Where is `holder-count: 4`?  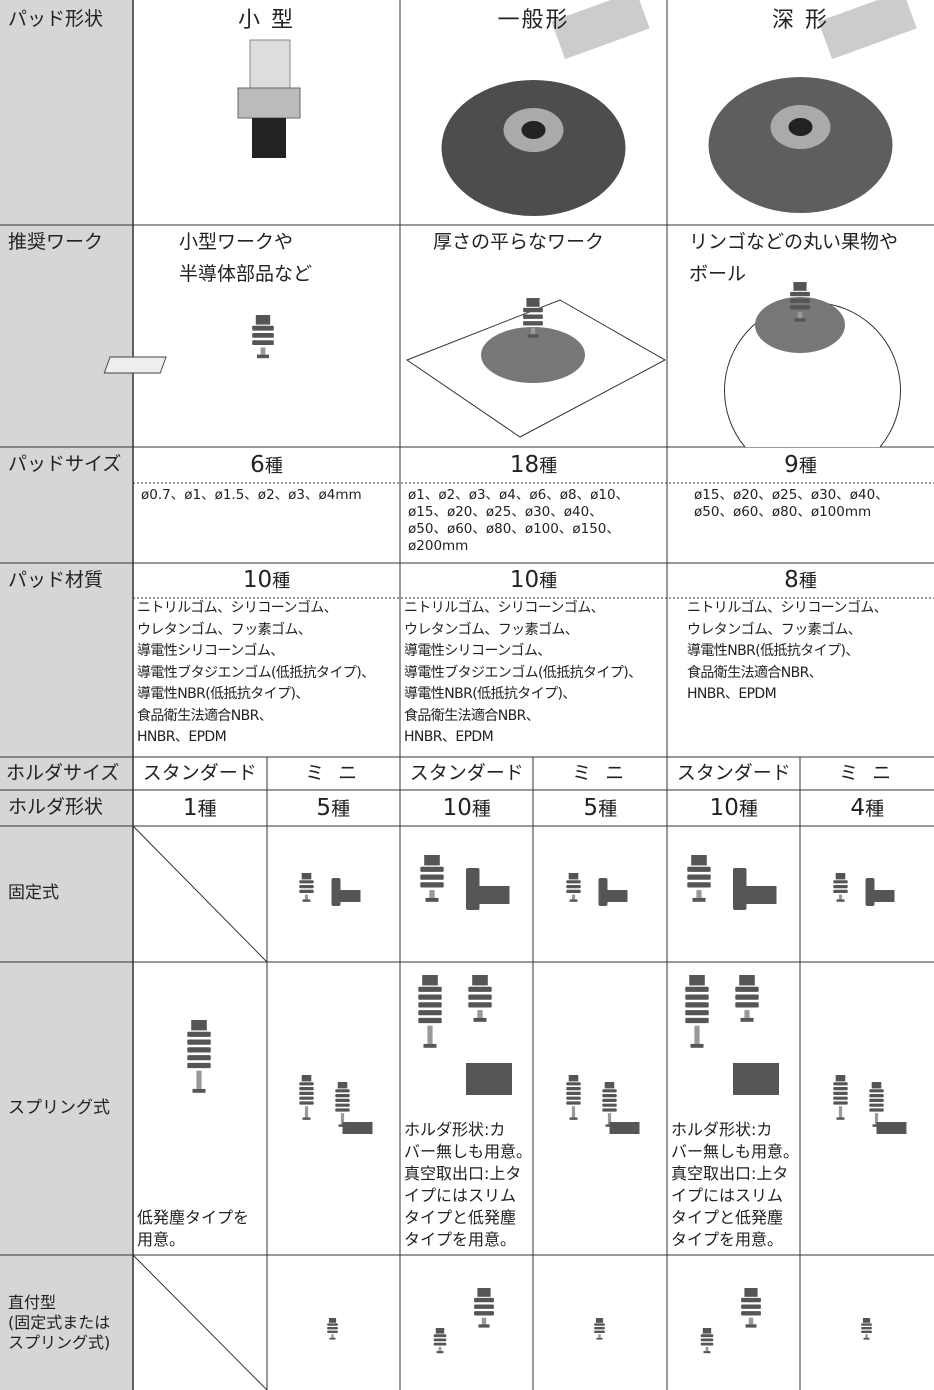
holder-count: 4 is located at coordinates (858, 808).